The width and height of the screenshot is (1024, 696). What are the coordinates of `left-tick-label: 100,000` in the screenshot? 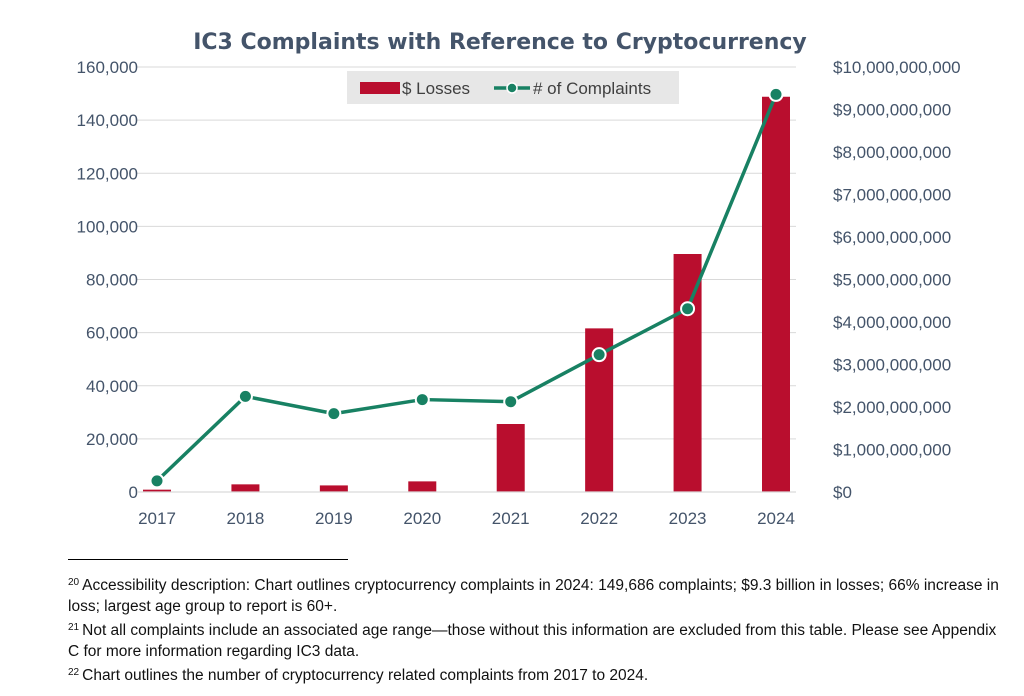 It's located at (107, 226).